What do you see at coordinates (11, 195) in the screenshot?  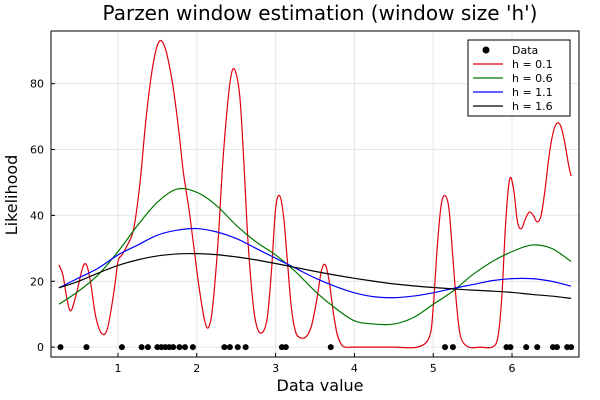 I see `y-axis-label: Likelihood` at bounding box center [11, 195].